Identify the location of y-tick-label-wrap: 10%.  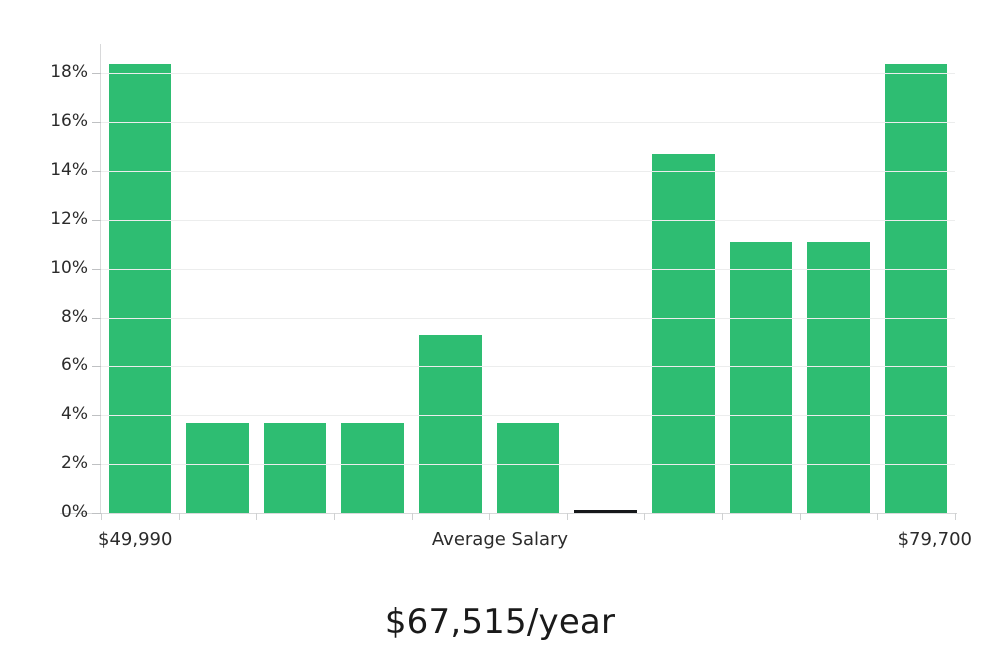
(53, 267).